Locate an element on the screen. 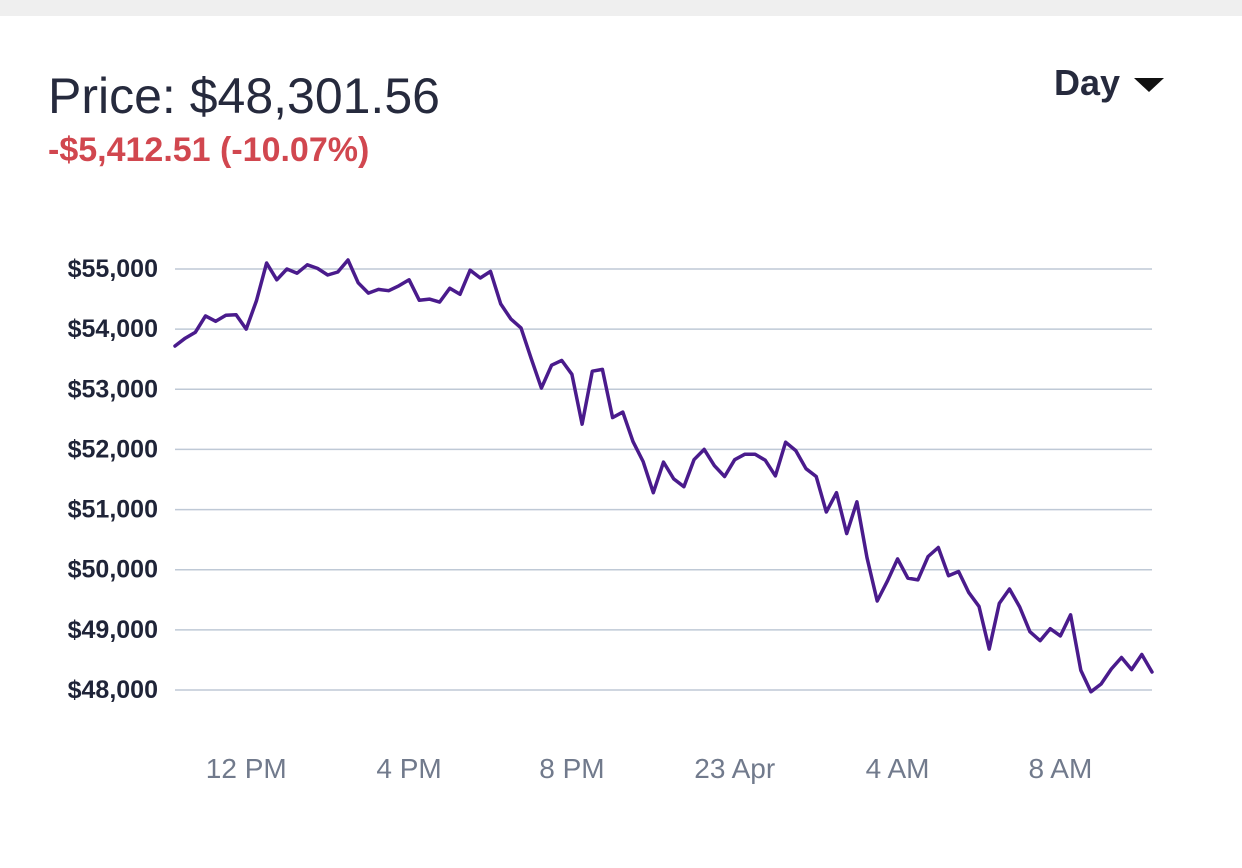  y-tick-label: $53,000 is located at coordinates (113, 389).